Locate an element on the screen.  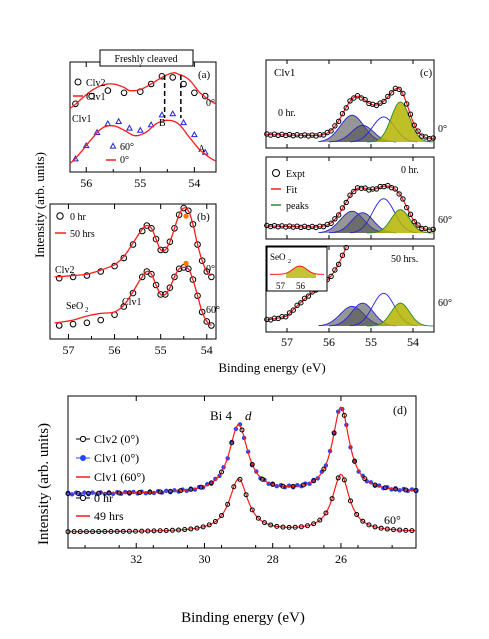
panel-c-legend-peaks: peaks is located at coordinates (297, 206).